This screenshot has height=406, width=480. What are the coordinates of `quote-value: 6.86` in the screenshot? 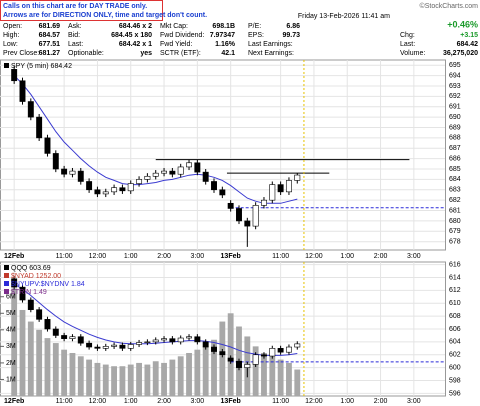 It's located at (293, 26).